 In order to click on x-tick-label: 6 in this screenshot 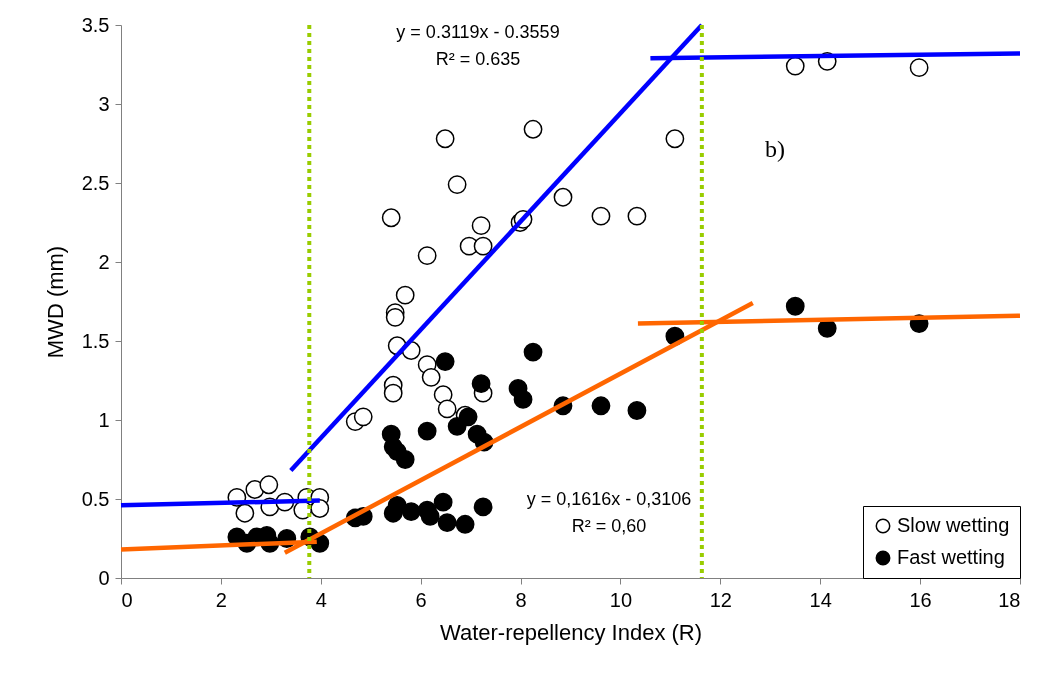, I will do `click(421, 599)`.